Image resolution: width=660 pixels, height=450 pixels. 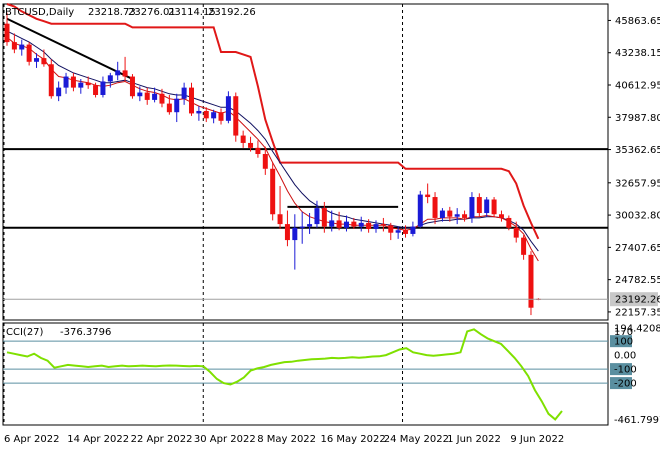 I want to click on x-tick-label: 22 Apr 2022, so click(x=162, y=439).